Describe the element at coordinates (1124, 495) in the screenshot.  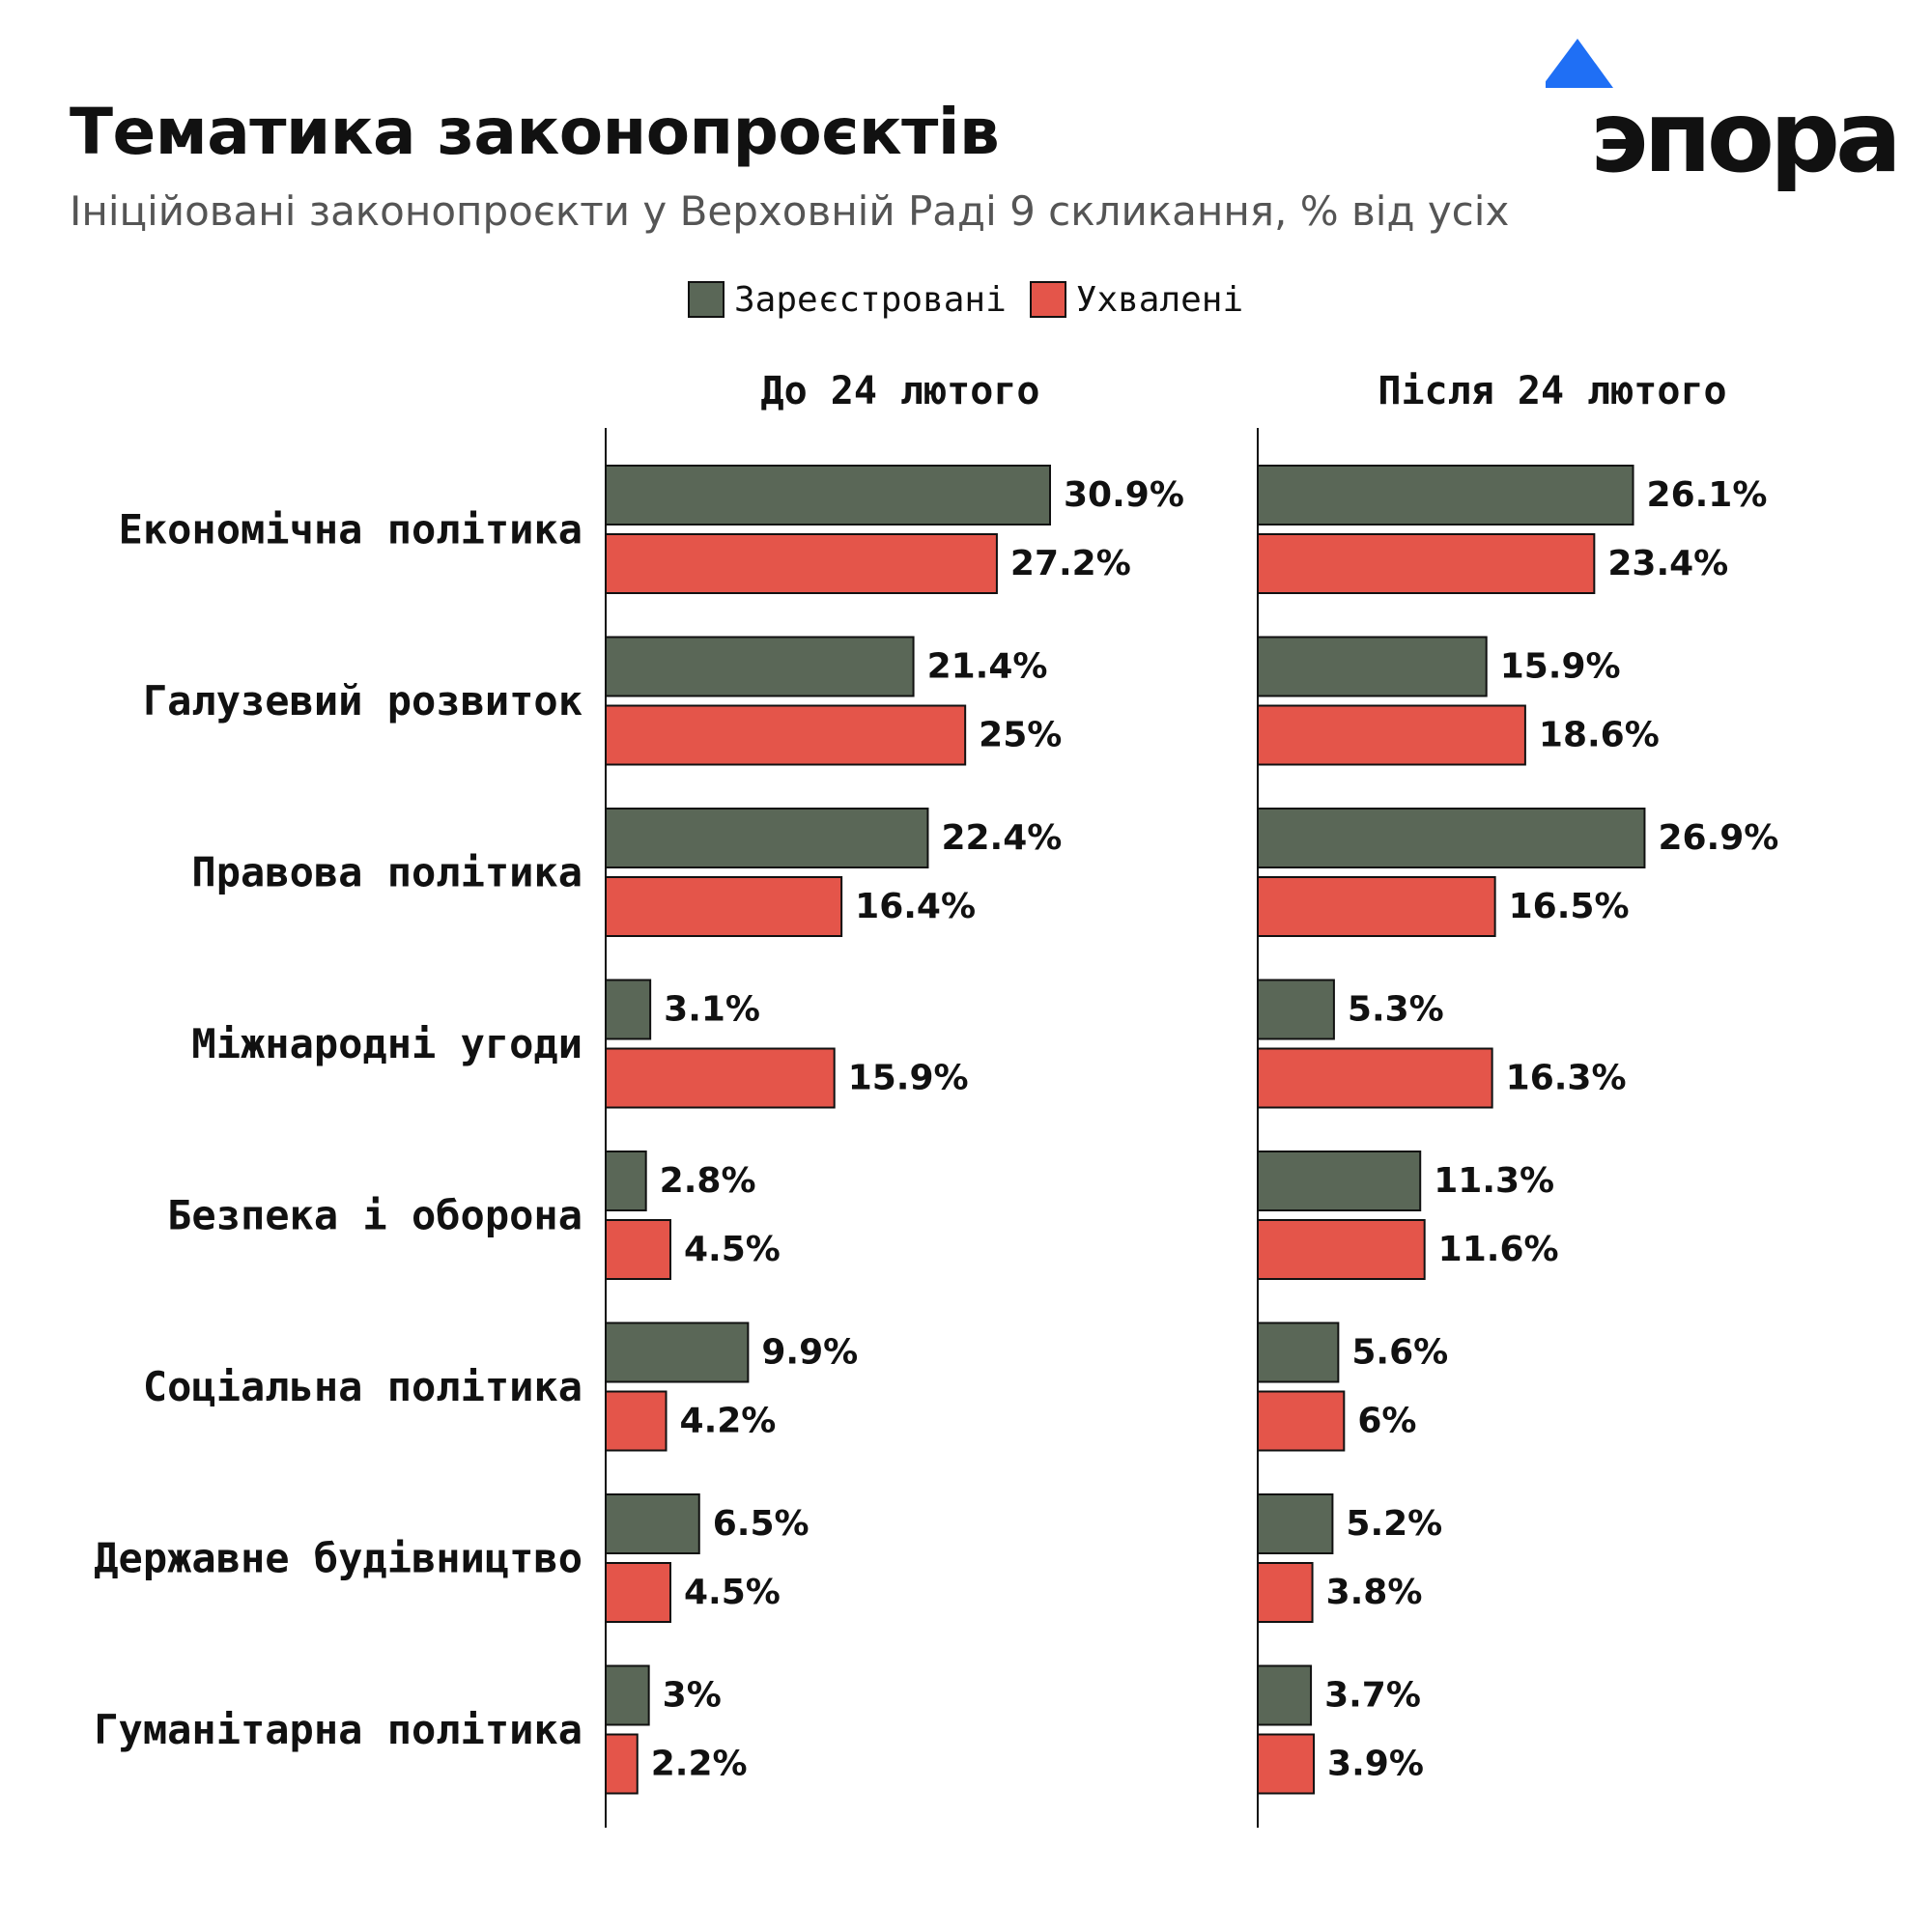
I see `data-label: 30.9%` at that location.